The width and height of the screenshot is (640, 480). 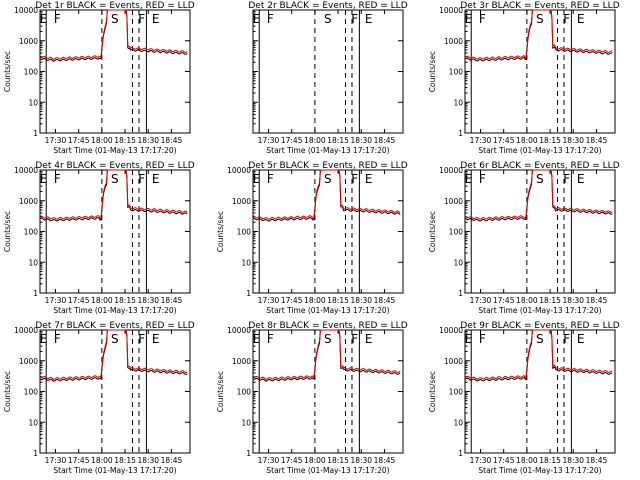 What do you see at coordinates (114, 6) in the screenshot?
I see `chart-title: Det 1r BLACK = Events, RED = LLD` at bounding box center [114, 6].